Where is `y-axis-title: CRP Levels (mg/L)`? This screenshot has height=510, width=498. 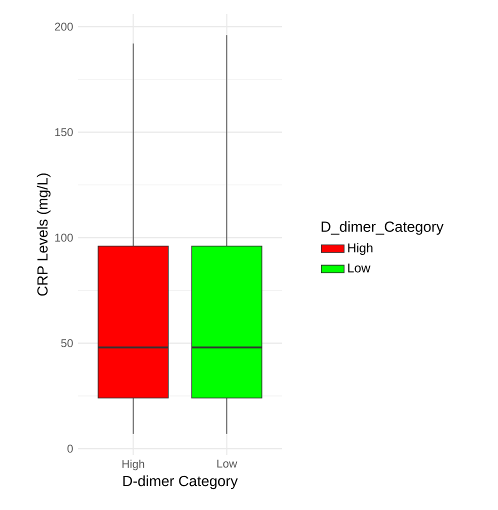 y-axis-title: CRP Levels (mg/L) is located at coordinates (43, 234).